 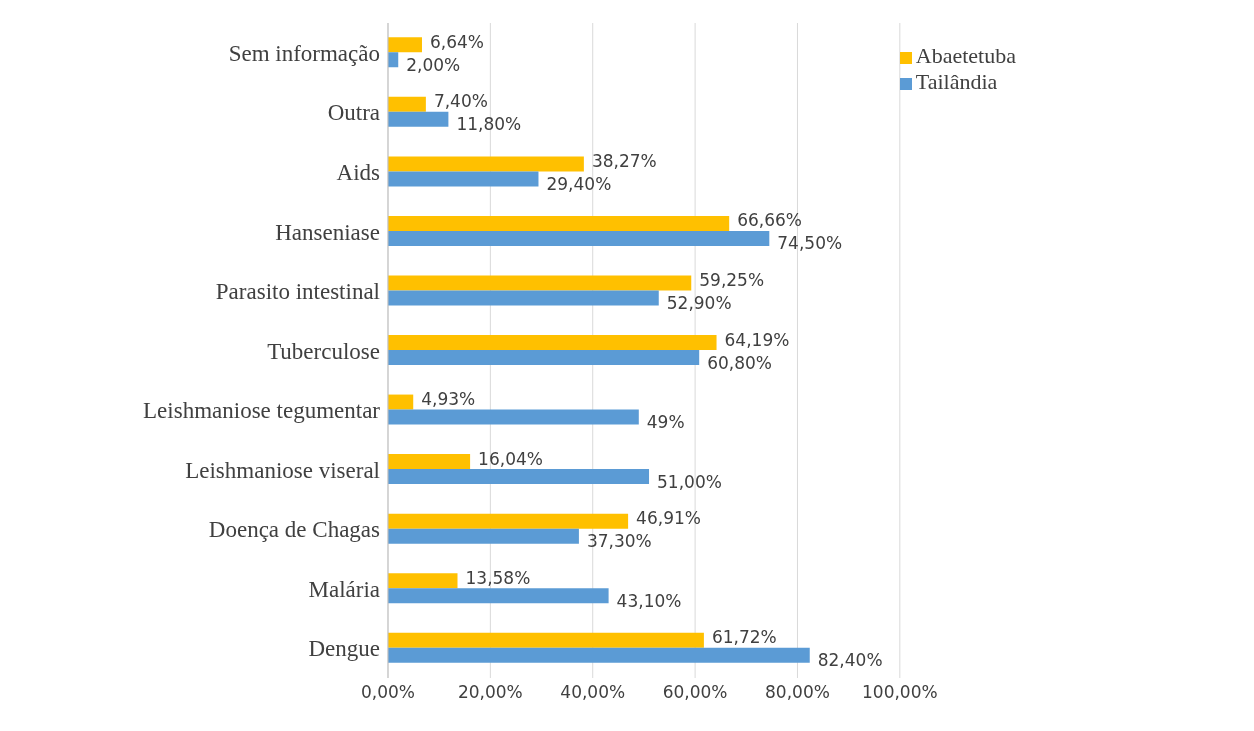 I want to click on y-tick-label: Aids, so click(x=358, y=173).